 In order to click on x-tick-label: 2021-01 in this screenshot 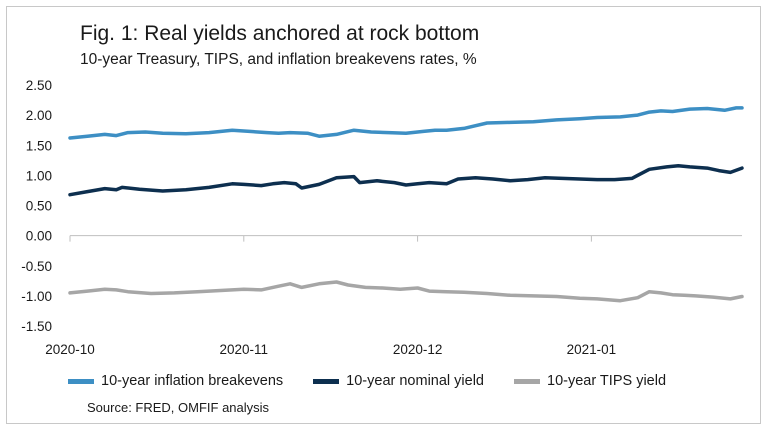, I will do `click(592, 349)`.